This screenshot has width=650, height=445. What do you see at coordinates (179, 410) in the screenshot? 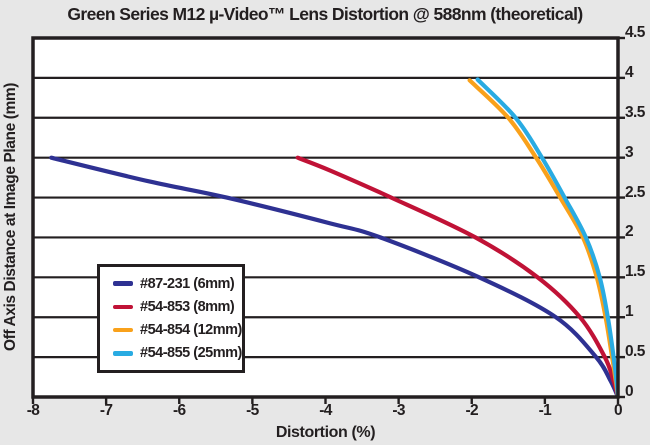
I see `x-tick-label: -6` at bounding box center [179, 410].